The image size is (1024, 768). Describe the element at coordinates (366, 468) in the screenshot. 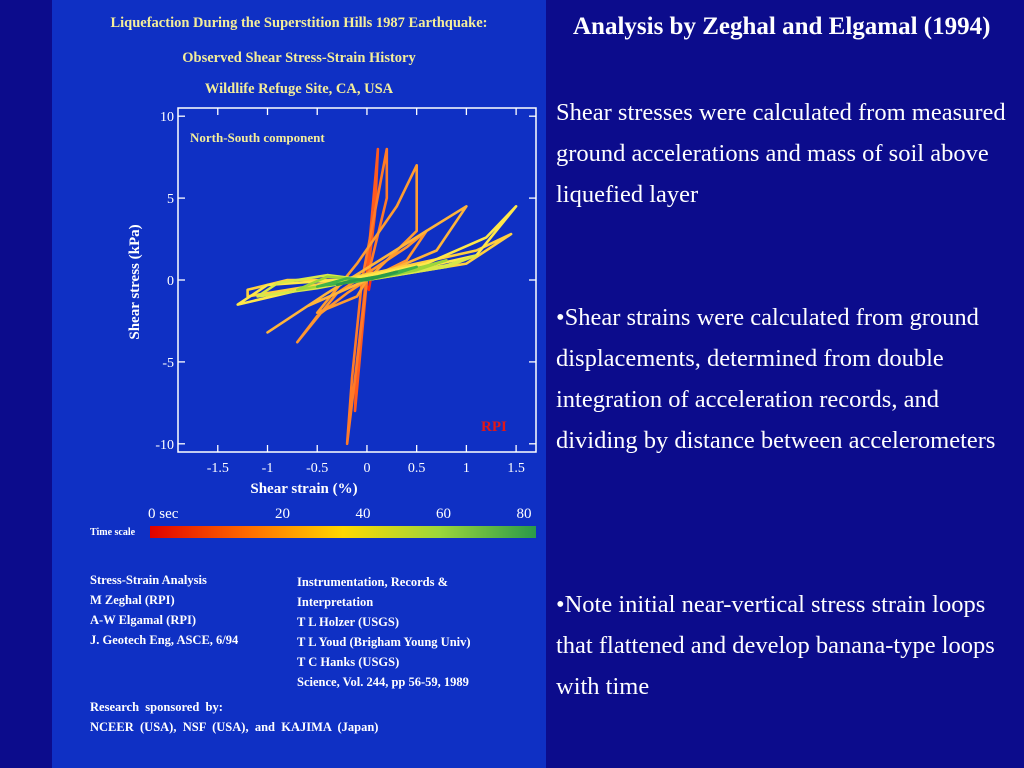

I see `x-tick-label: 0` at that location.